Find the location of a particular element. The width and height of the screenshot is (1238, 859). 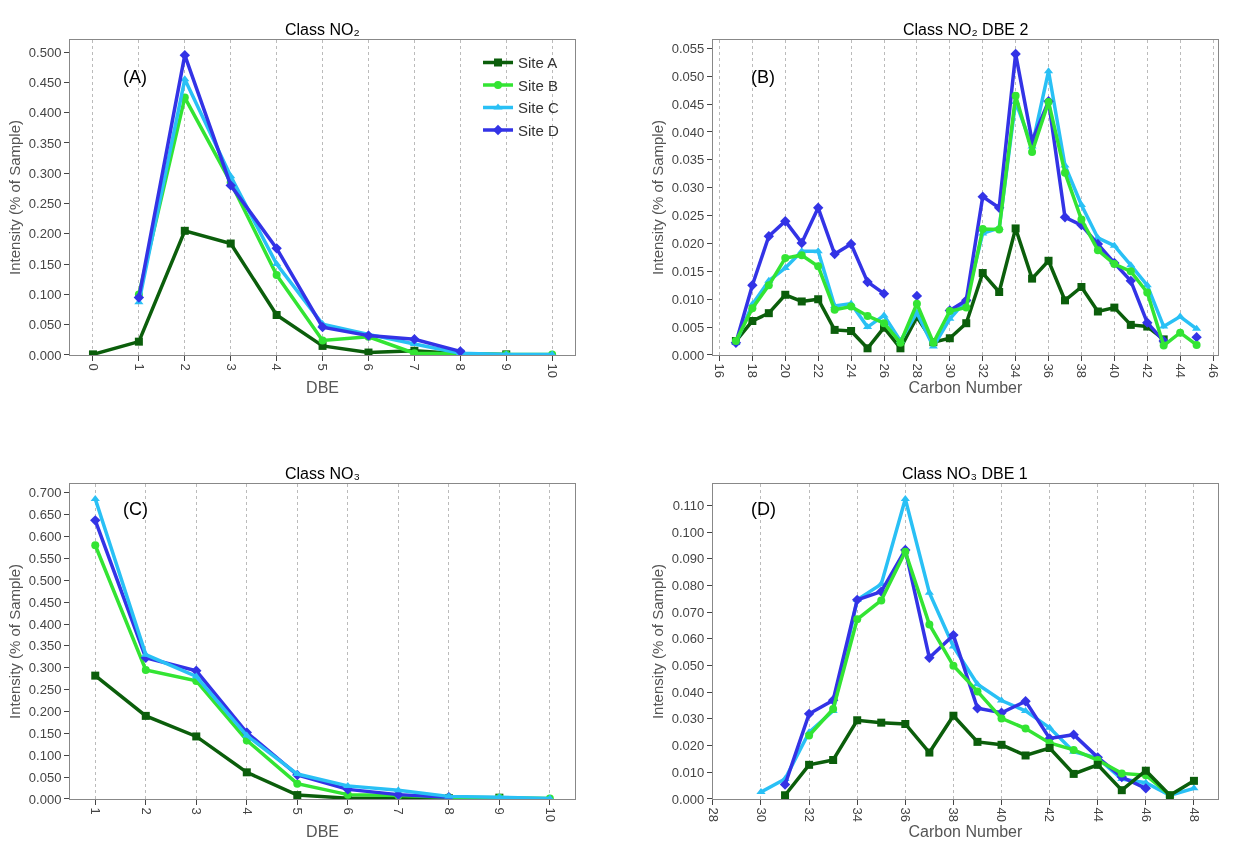

y-tick-label: 0.550 is located at coordinates (45, 558).